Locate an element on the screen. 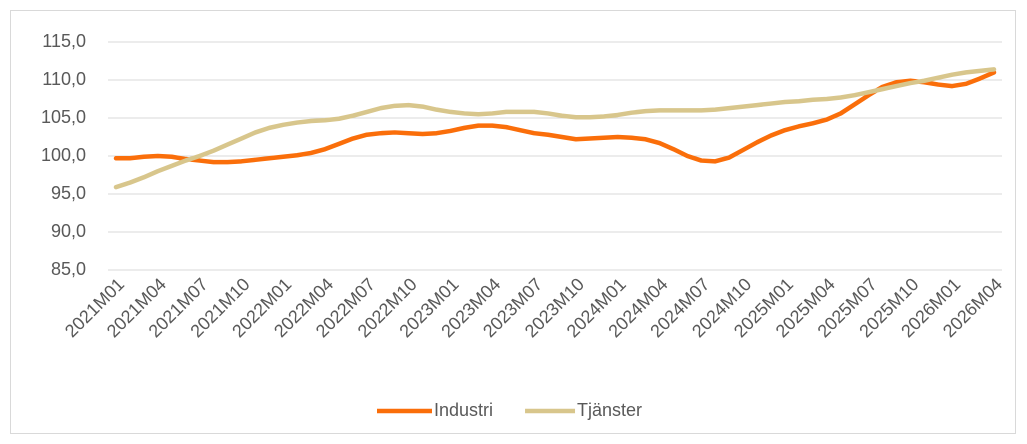 The width and height of the screenshot is (1027, 444). legend-label: Tjänster is located at coordinates (609, 410).